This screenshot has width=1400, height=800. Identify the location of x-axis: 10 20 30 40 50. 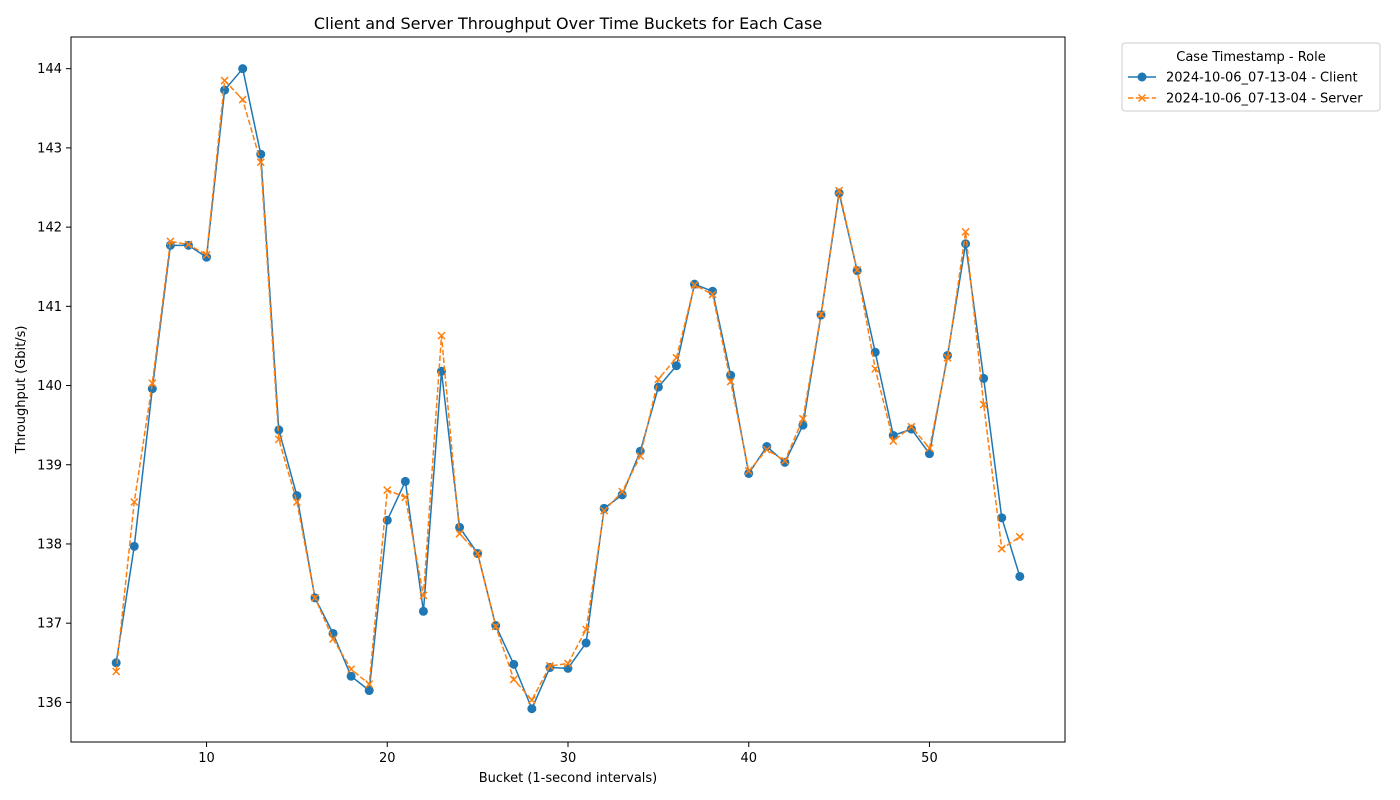
(568, 754).